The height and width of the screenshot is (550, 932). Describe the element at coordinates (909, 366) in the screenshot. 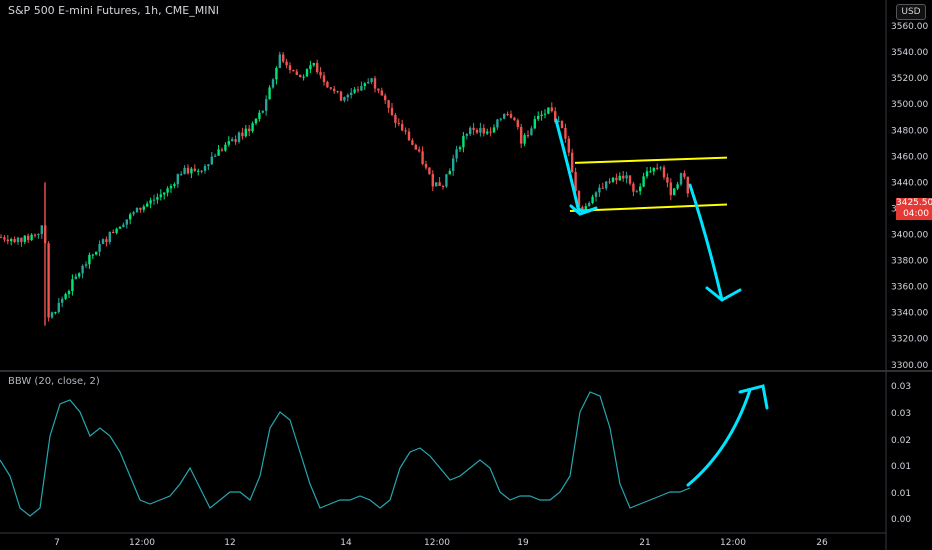

I see `price-axis-tick: 3300.00` at that location.